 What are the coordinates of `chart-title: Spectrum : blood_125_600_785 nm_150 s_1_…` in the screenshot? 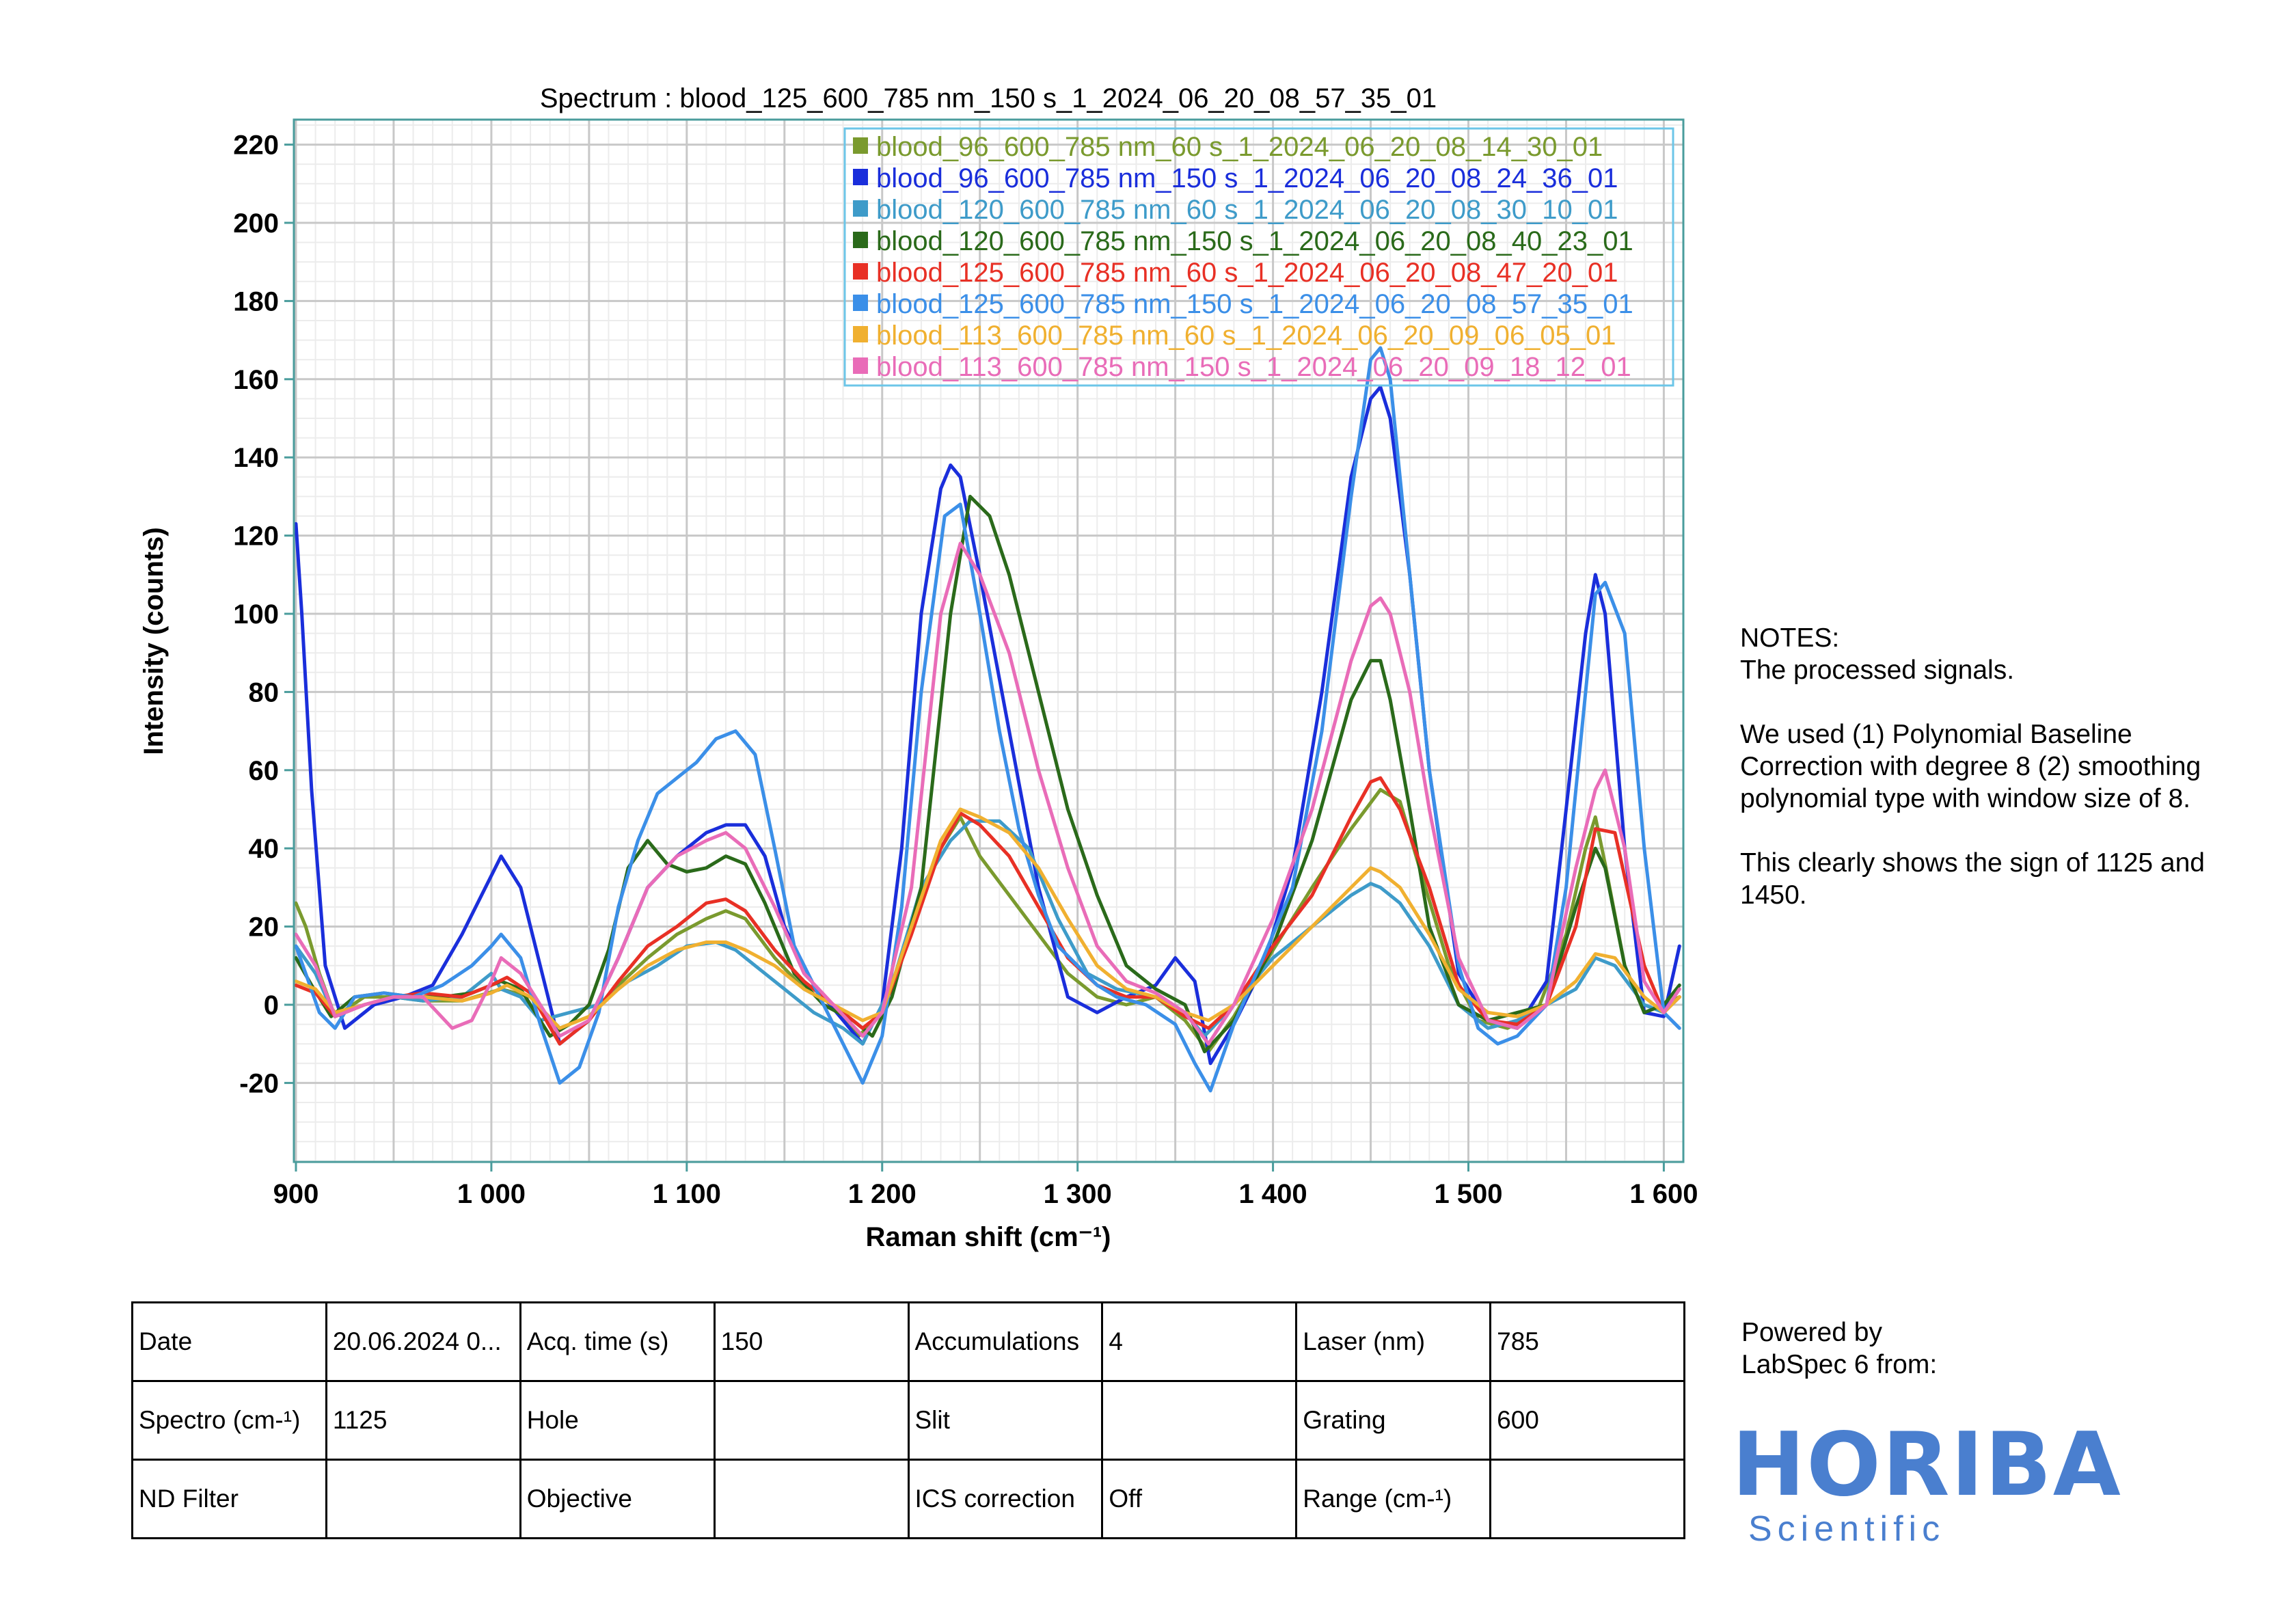 It's located at (989, 98).